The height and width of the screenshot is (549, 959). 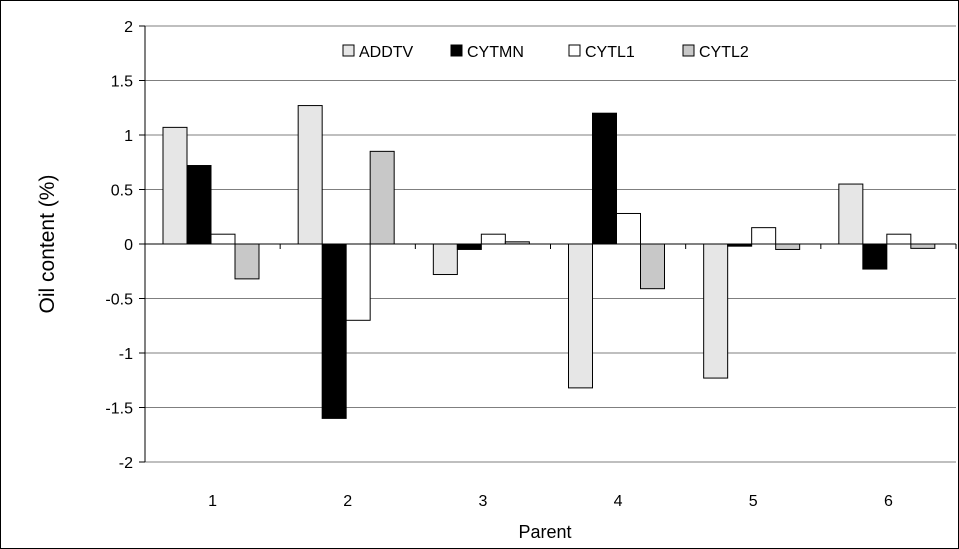 What do you see at coordinates (128, 27) in the screenshot?
I see `y-tick-label: 2` at bounding box center [128, 27].